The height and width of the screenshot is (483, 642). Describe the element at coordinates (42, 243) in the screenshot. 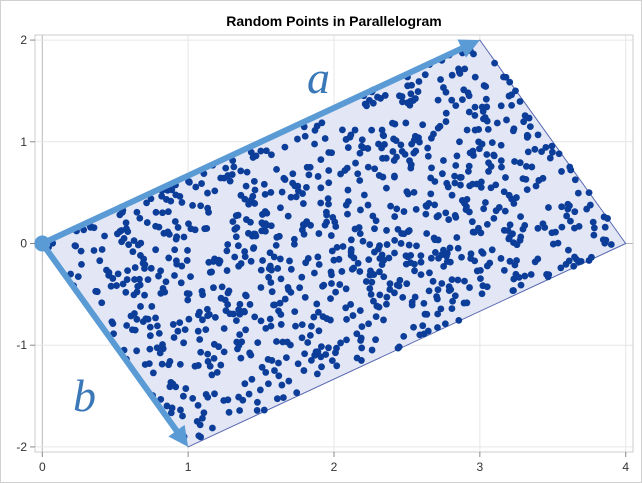

I see `origin-marker` at that location.